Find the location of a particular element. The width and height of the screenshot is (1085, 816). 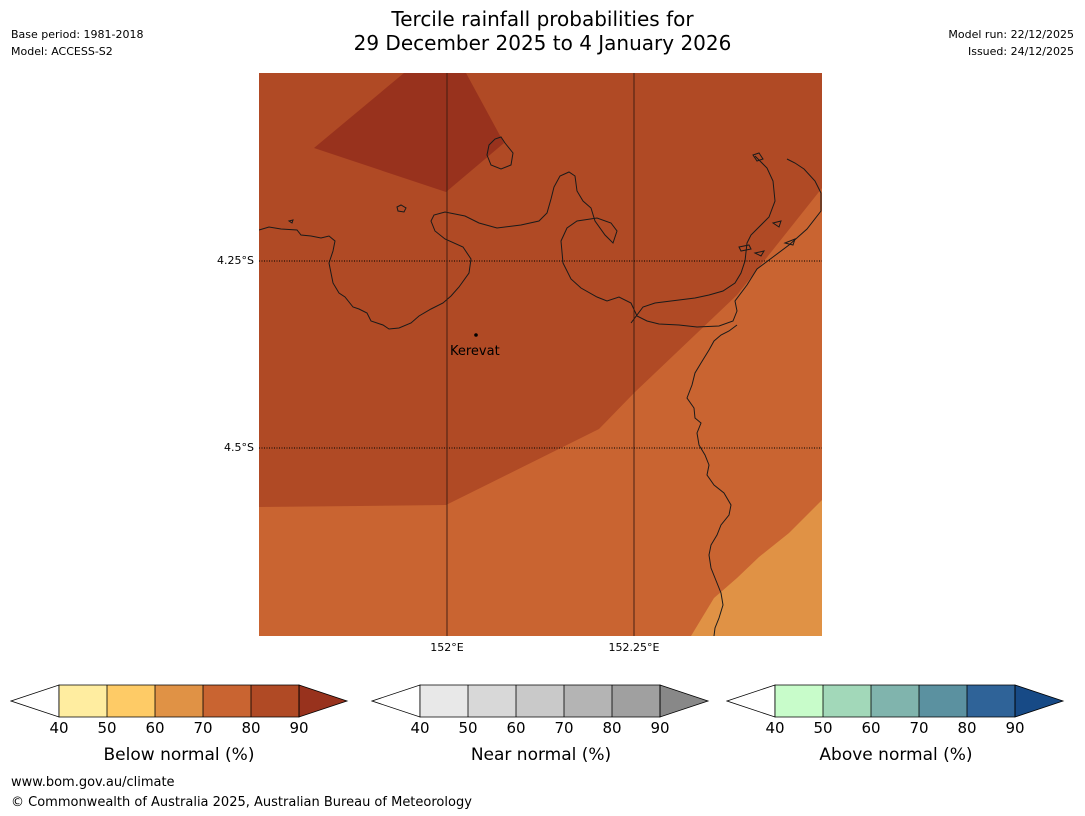

probability-zone-light is located at coordinates (756, 568).